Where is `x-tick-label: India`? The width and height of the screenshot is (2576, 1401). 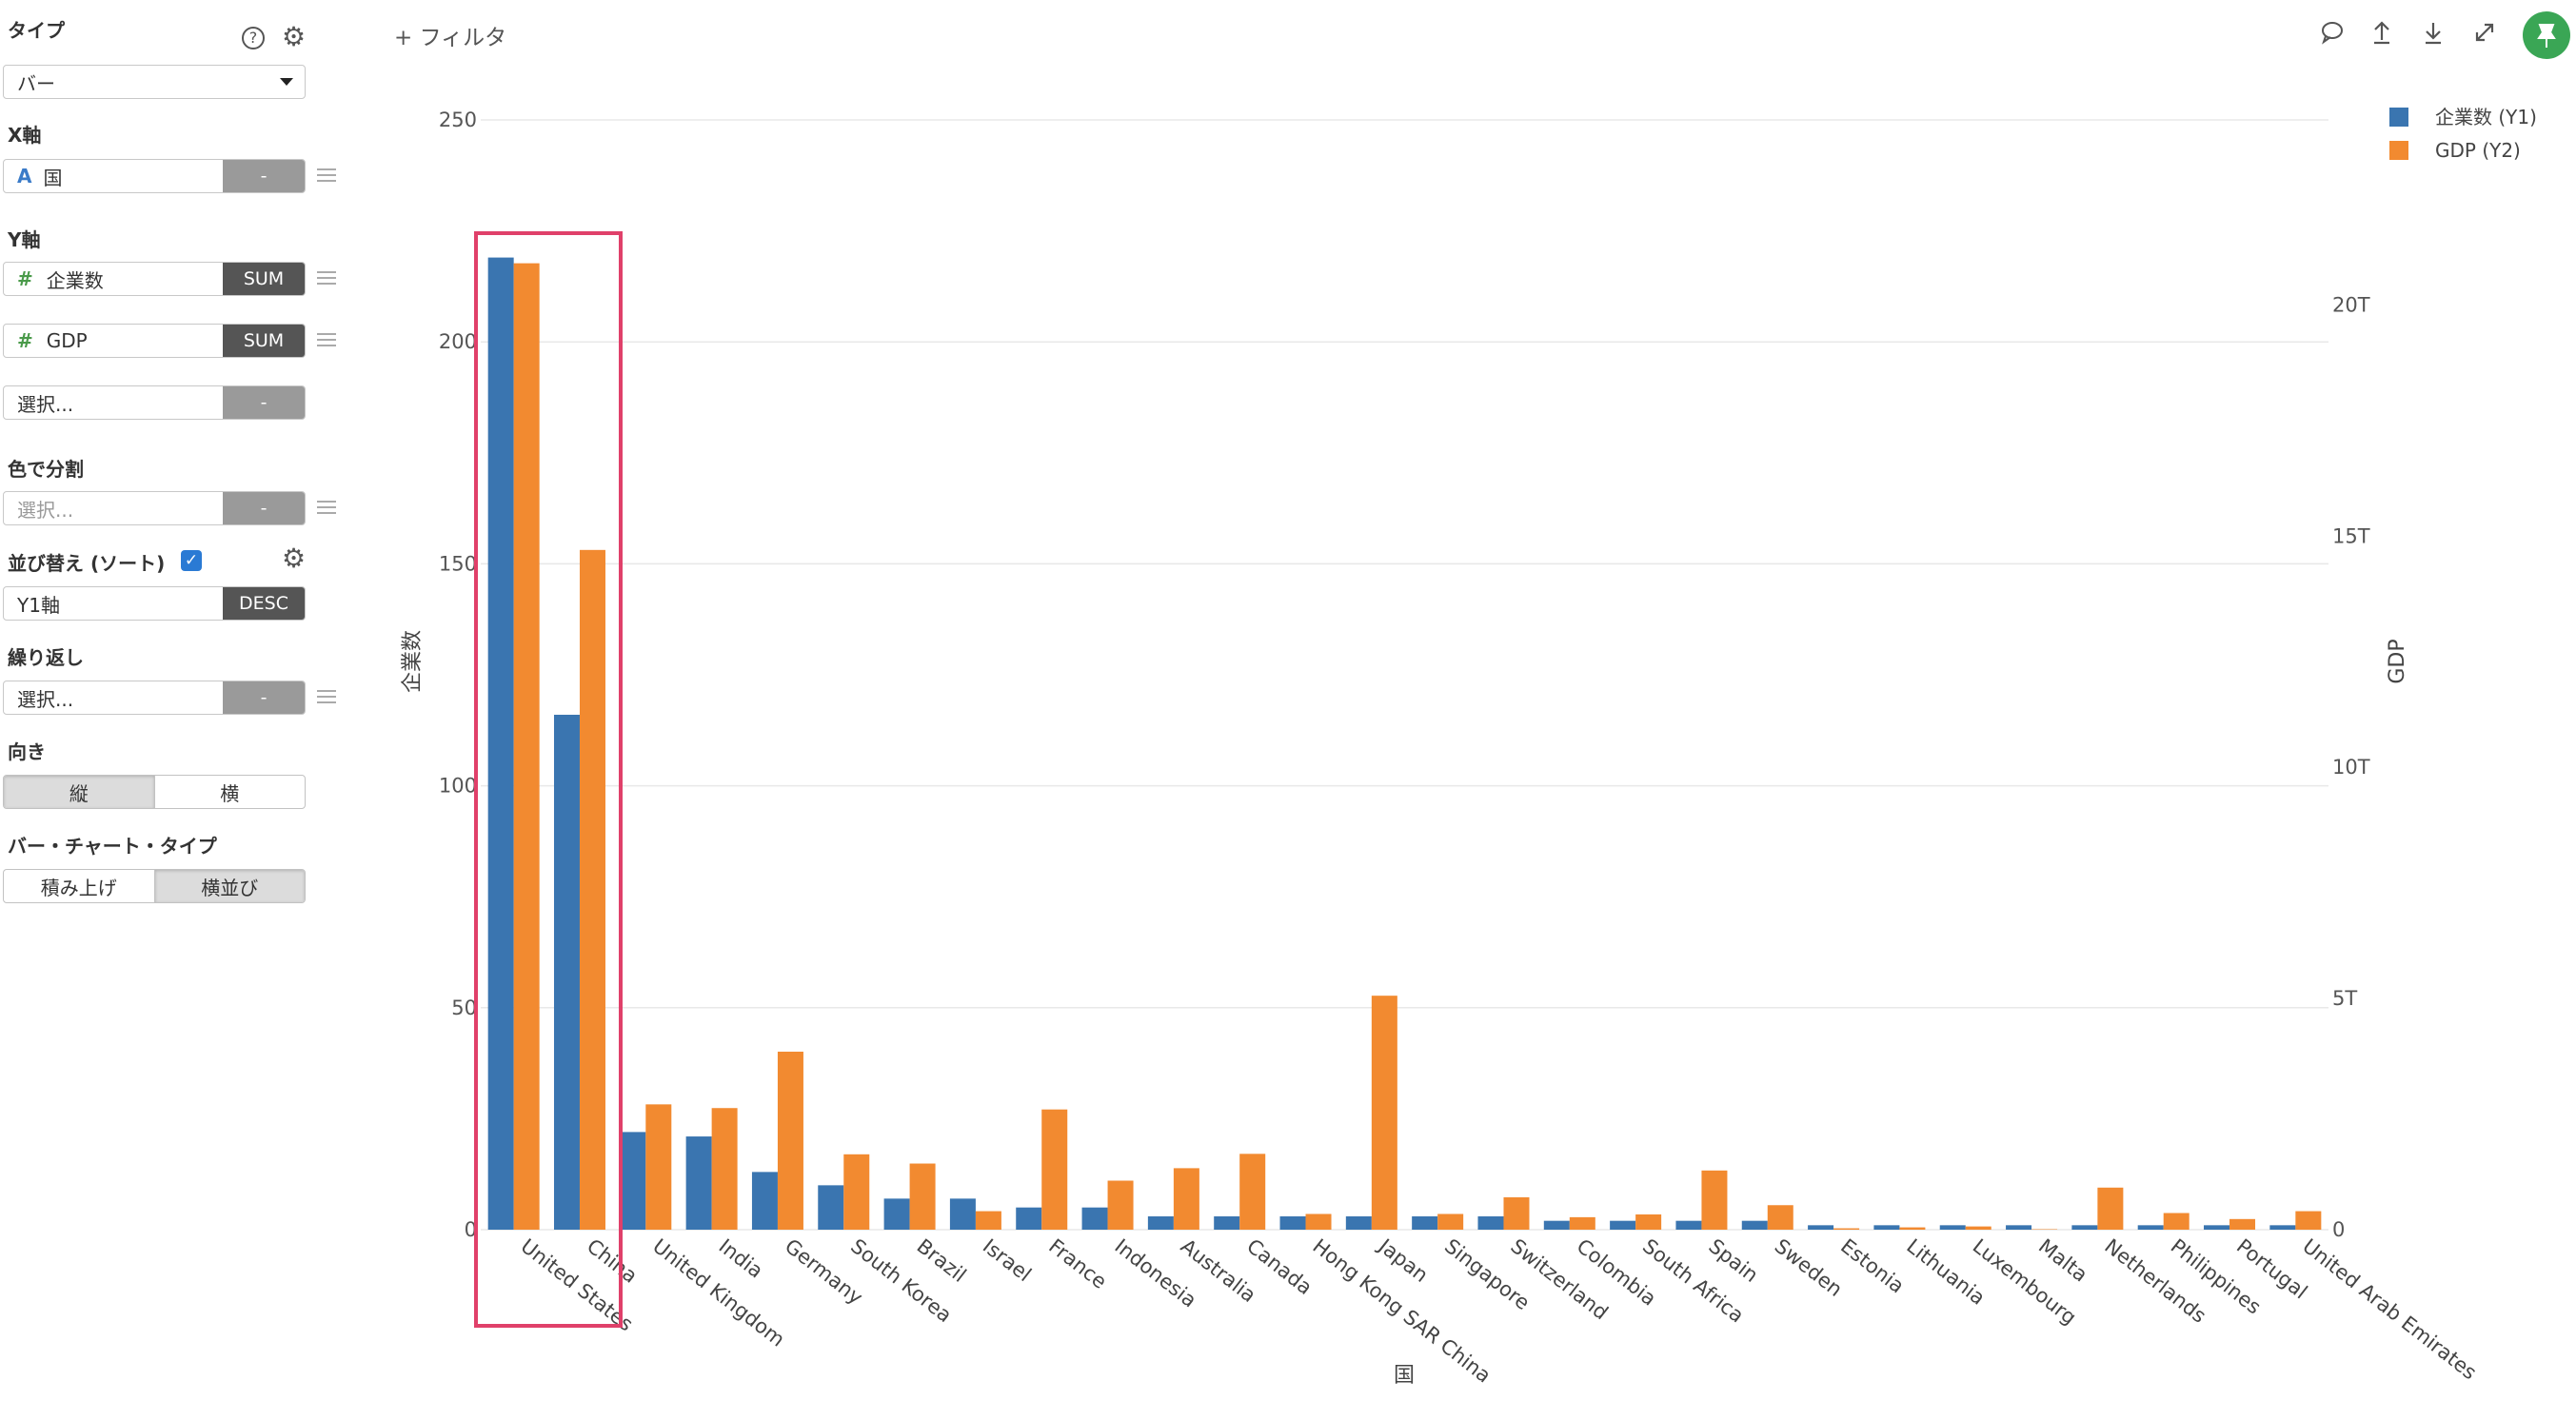 x-tick-label: India is located at coordinates (741, 1258).